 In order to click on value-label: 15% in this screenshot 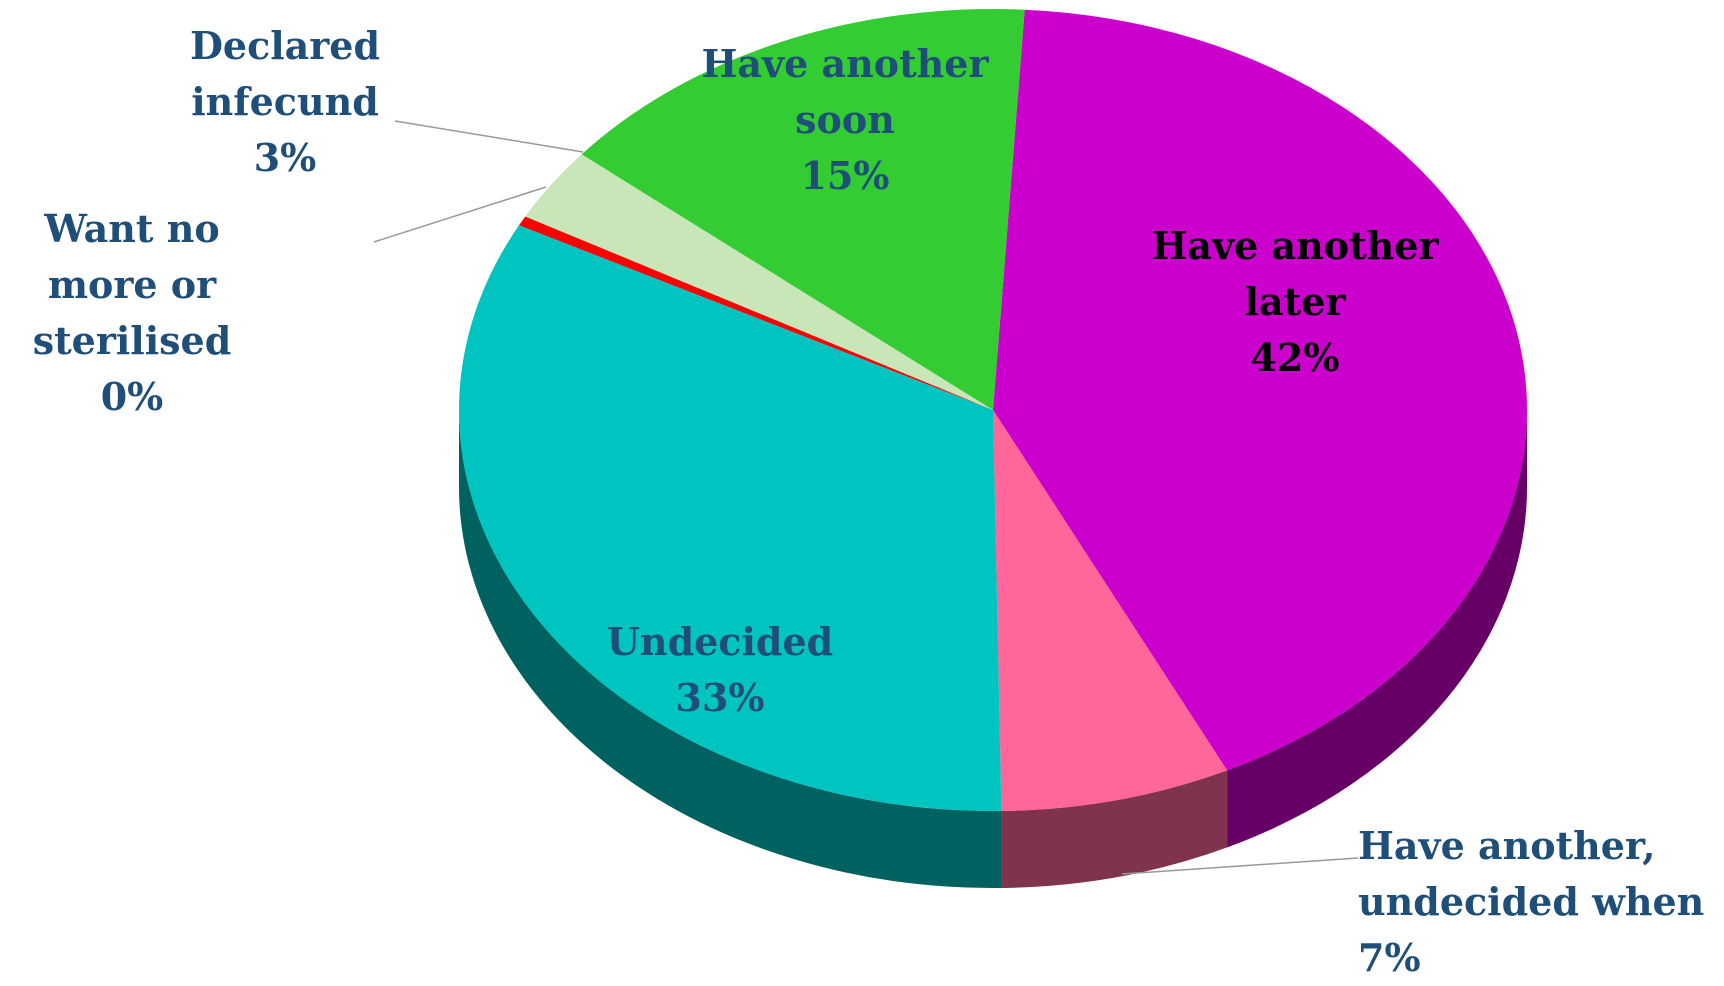, I will do `click(845, 175)`.